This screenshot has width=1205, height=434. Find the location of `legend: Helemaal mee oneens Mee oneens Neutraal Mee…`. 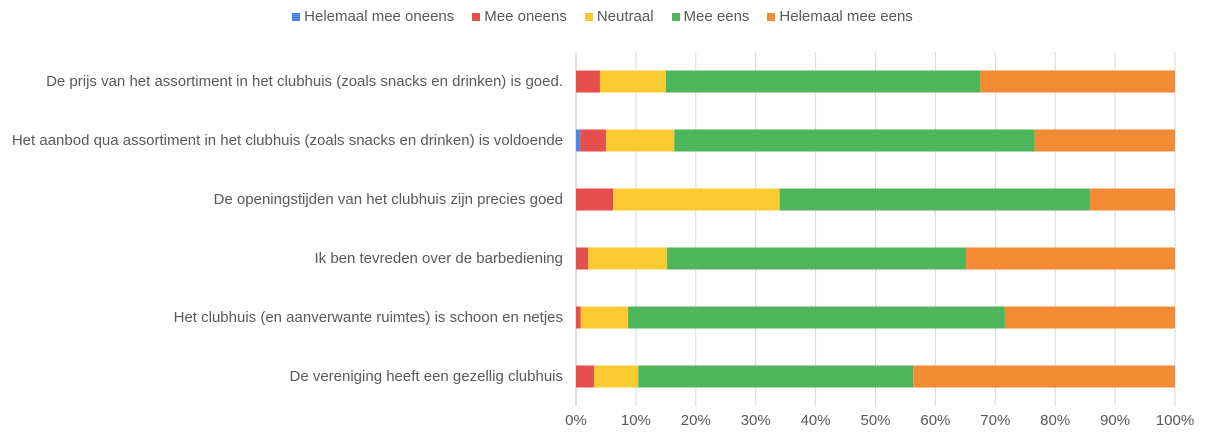

legend: Helemaal mee oneens Mee oneens Neutraal Mee… is located at coordinates (602, 16).